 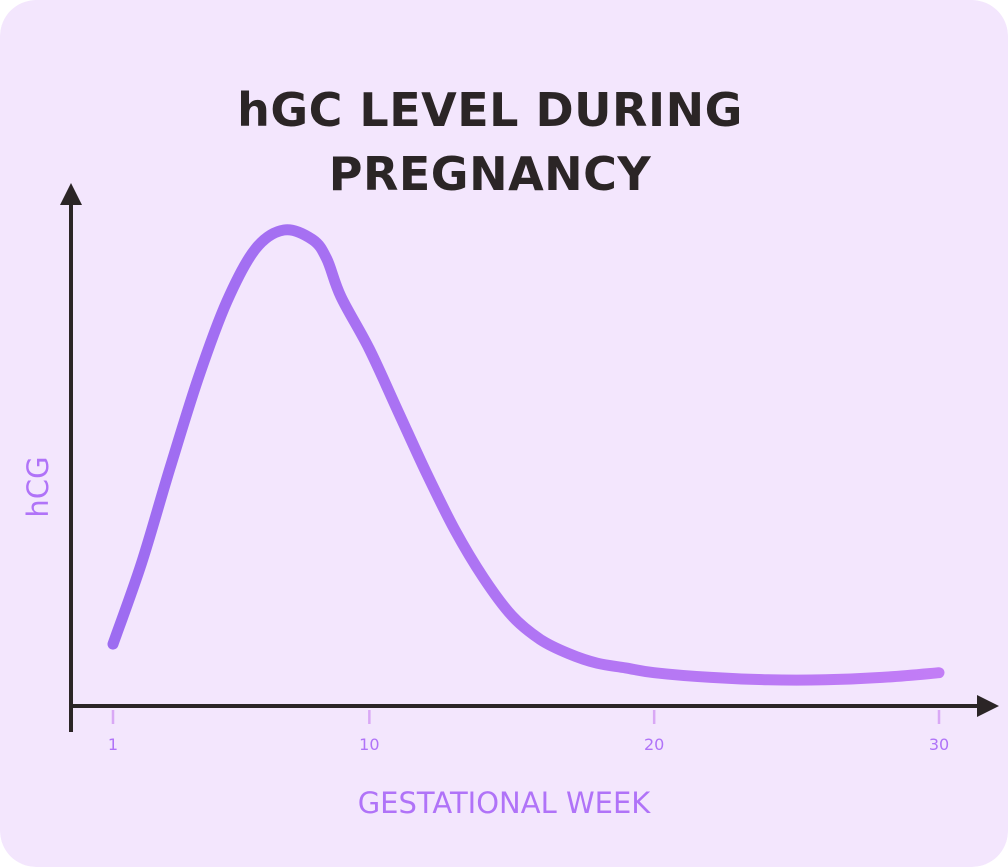 I want to click on x-ticks: 1 10 20 30, so click(x=528, y=732).